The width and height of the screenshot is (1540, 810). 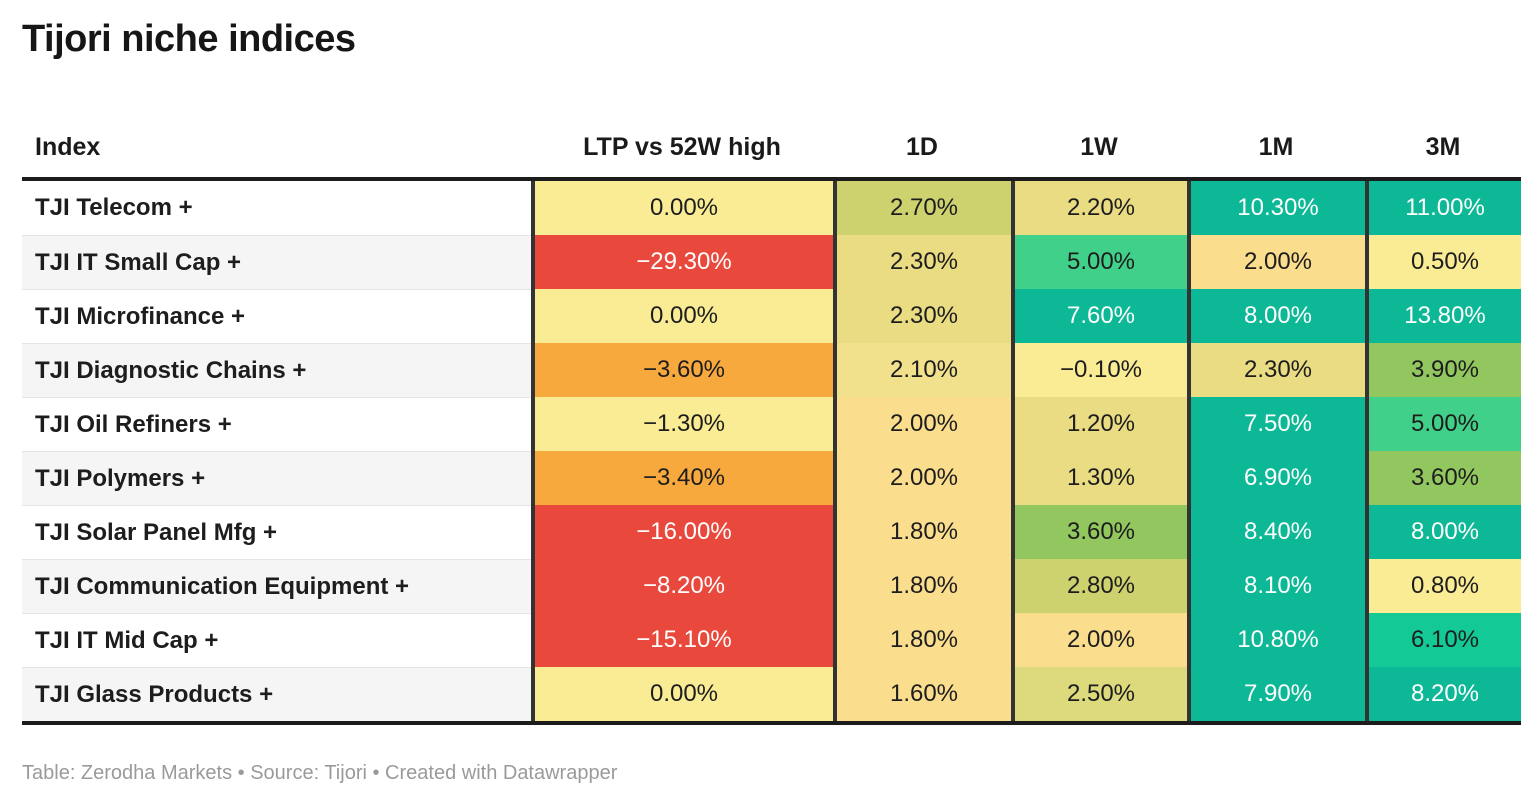 What do you see at coordinates (1443, 262) in the screenshot?
I see `value-cell: 0.50%` at bounding box center [1443, 262].